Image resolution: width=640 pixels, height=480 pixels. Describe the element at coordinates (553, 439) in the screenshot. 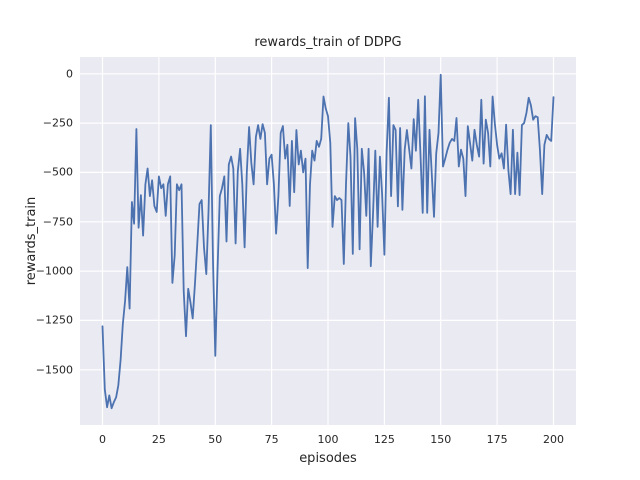

I see `x-tick-label: 200` at that location.